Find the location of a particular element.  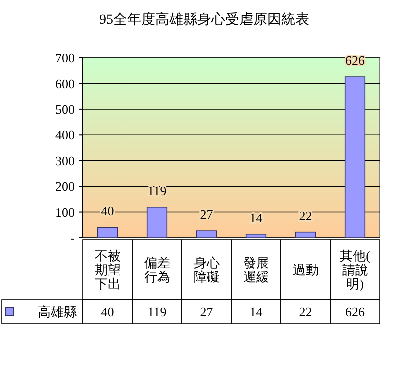

x-tick-label: 偏差行為 is located at coordinates (157, 270).